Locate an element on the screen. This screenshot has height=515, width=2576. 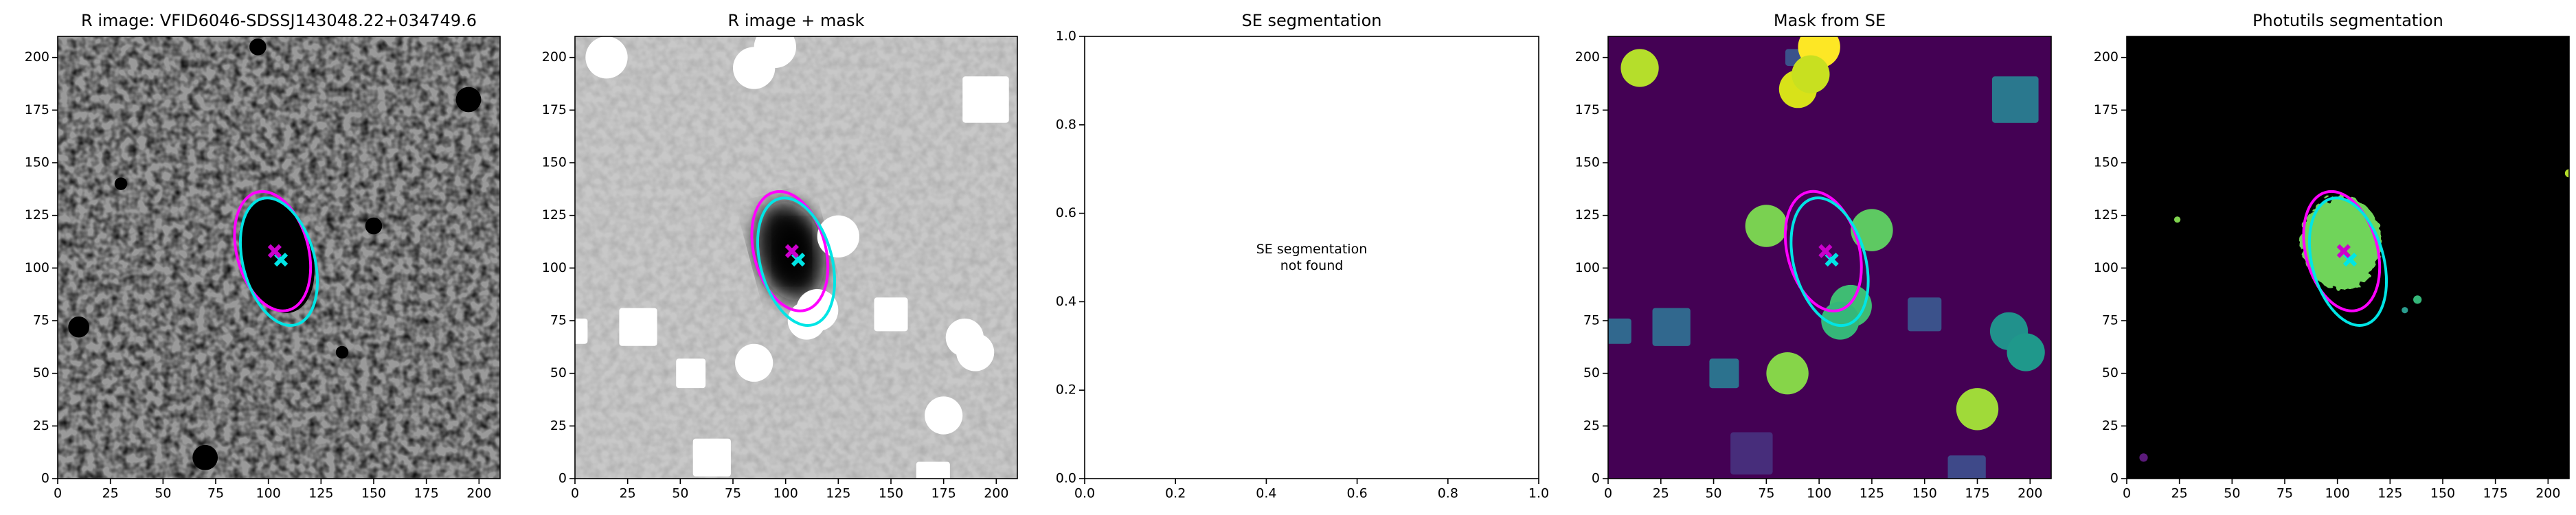
x-tick-label: 1.0 is located at coordinates (1538, 493).